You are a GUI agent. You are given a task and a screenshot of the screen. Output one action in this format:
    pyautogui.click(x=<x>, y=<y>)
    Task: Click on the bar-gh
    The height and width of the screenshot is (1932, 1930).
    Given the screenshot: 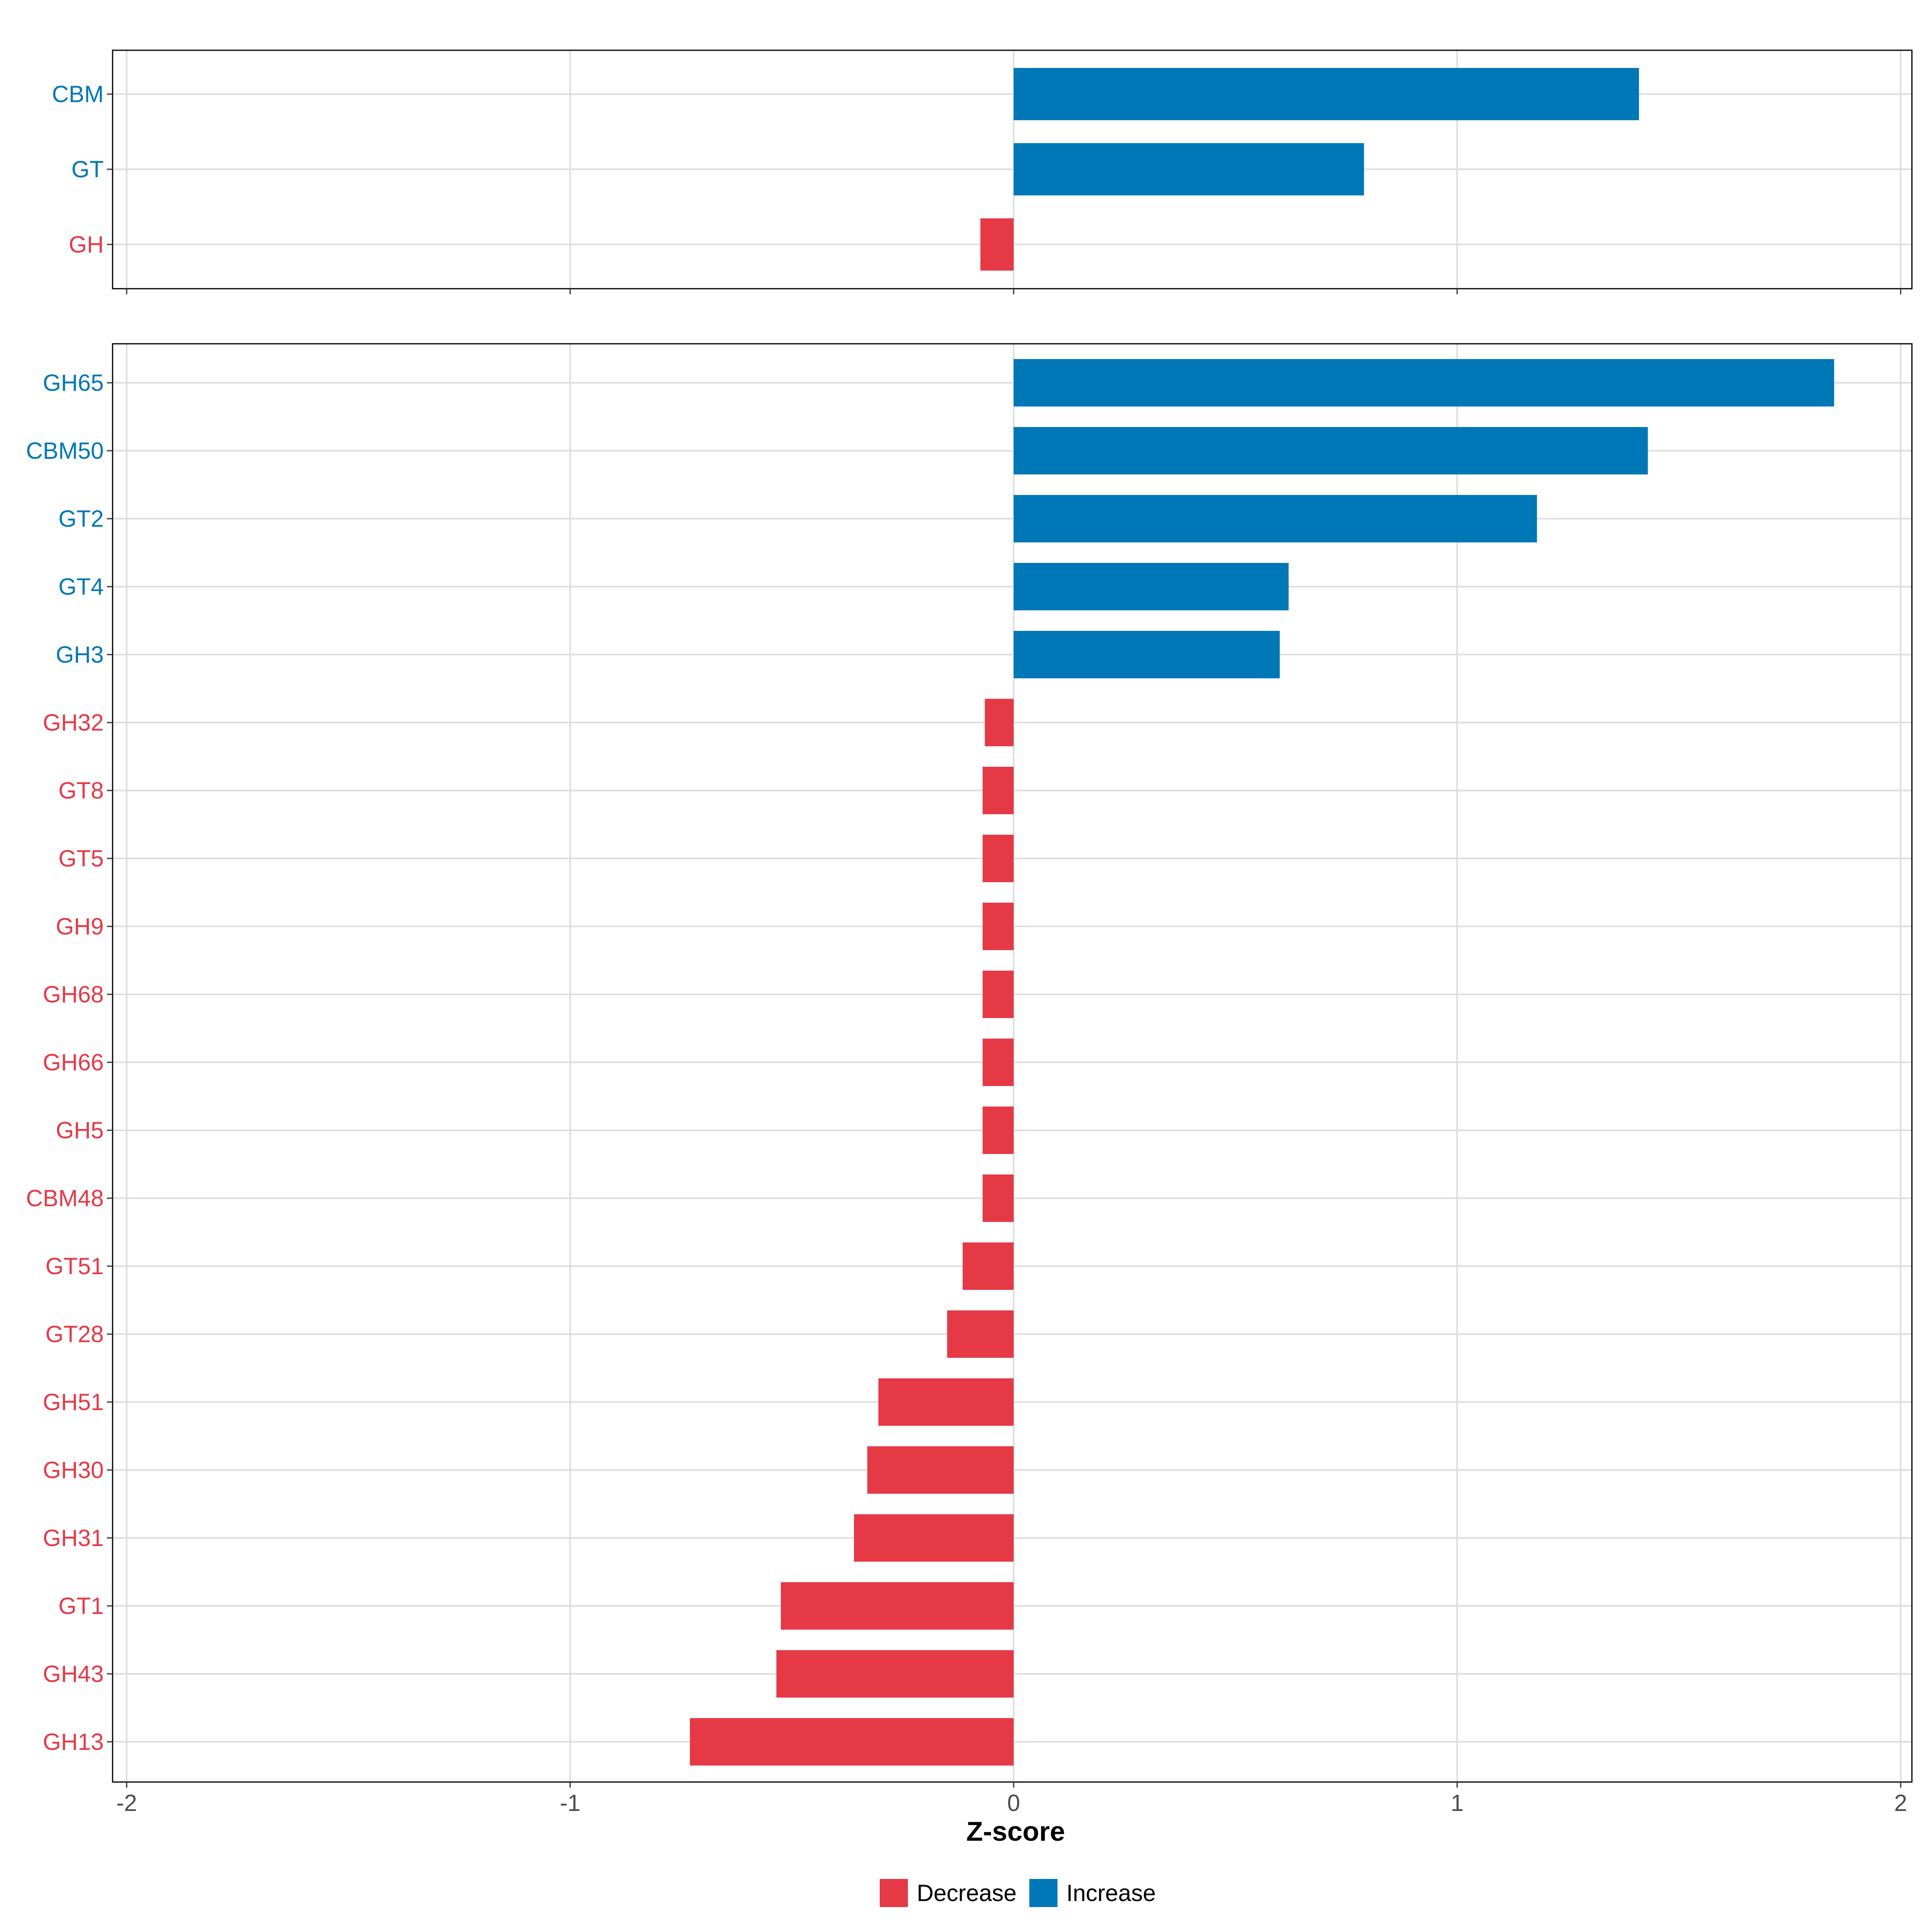 What is the action you would take?
    pyautogui.click(x=997, y=244)
    